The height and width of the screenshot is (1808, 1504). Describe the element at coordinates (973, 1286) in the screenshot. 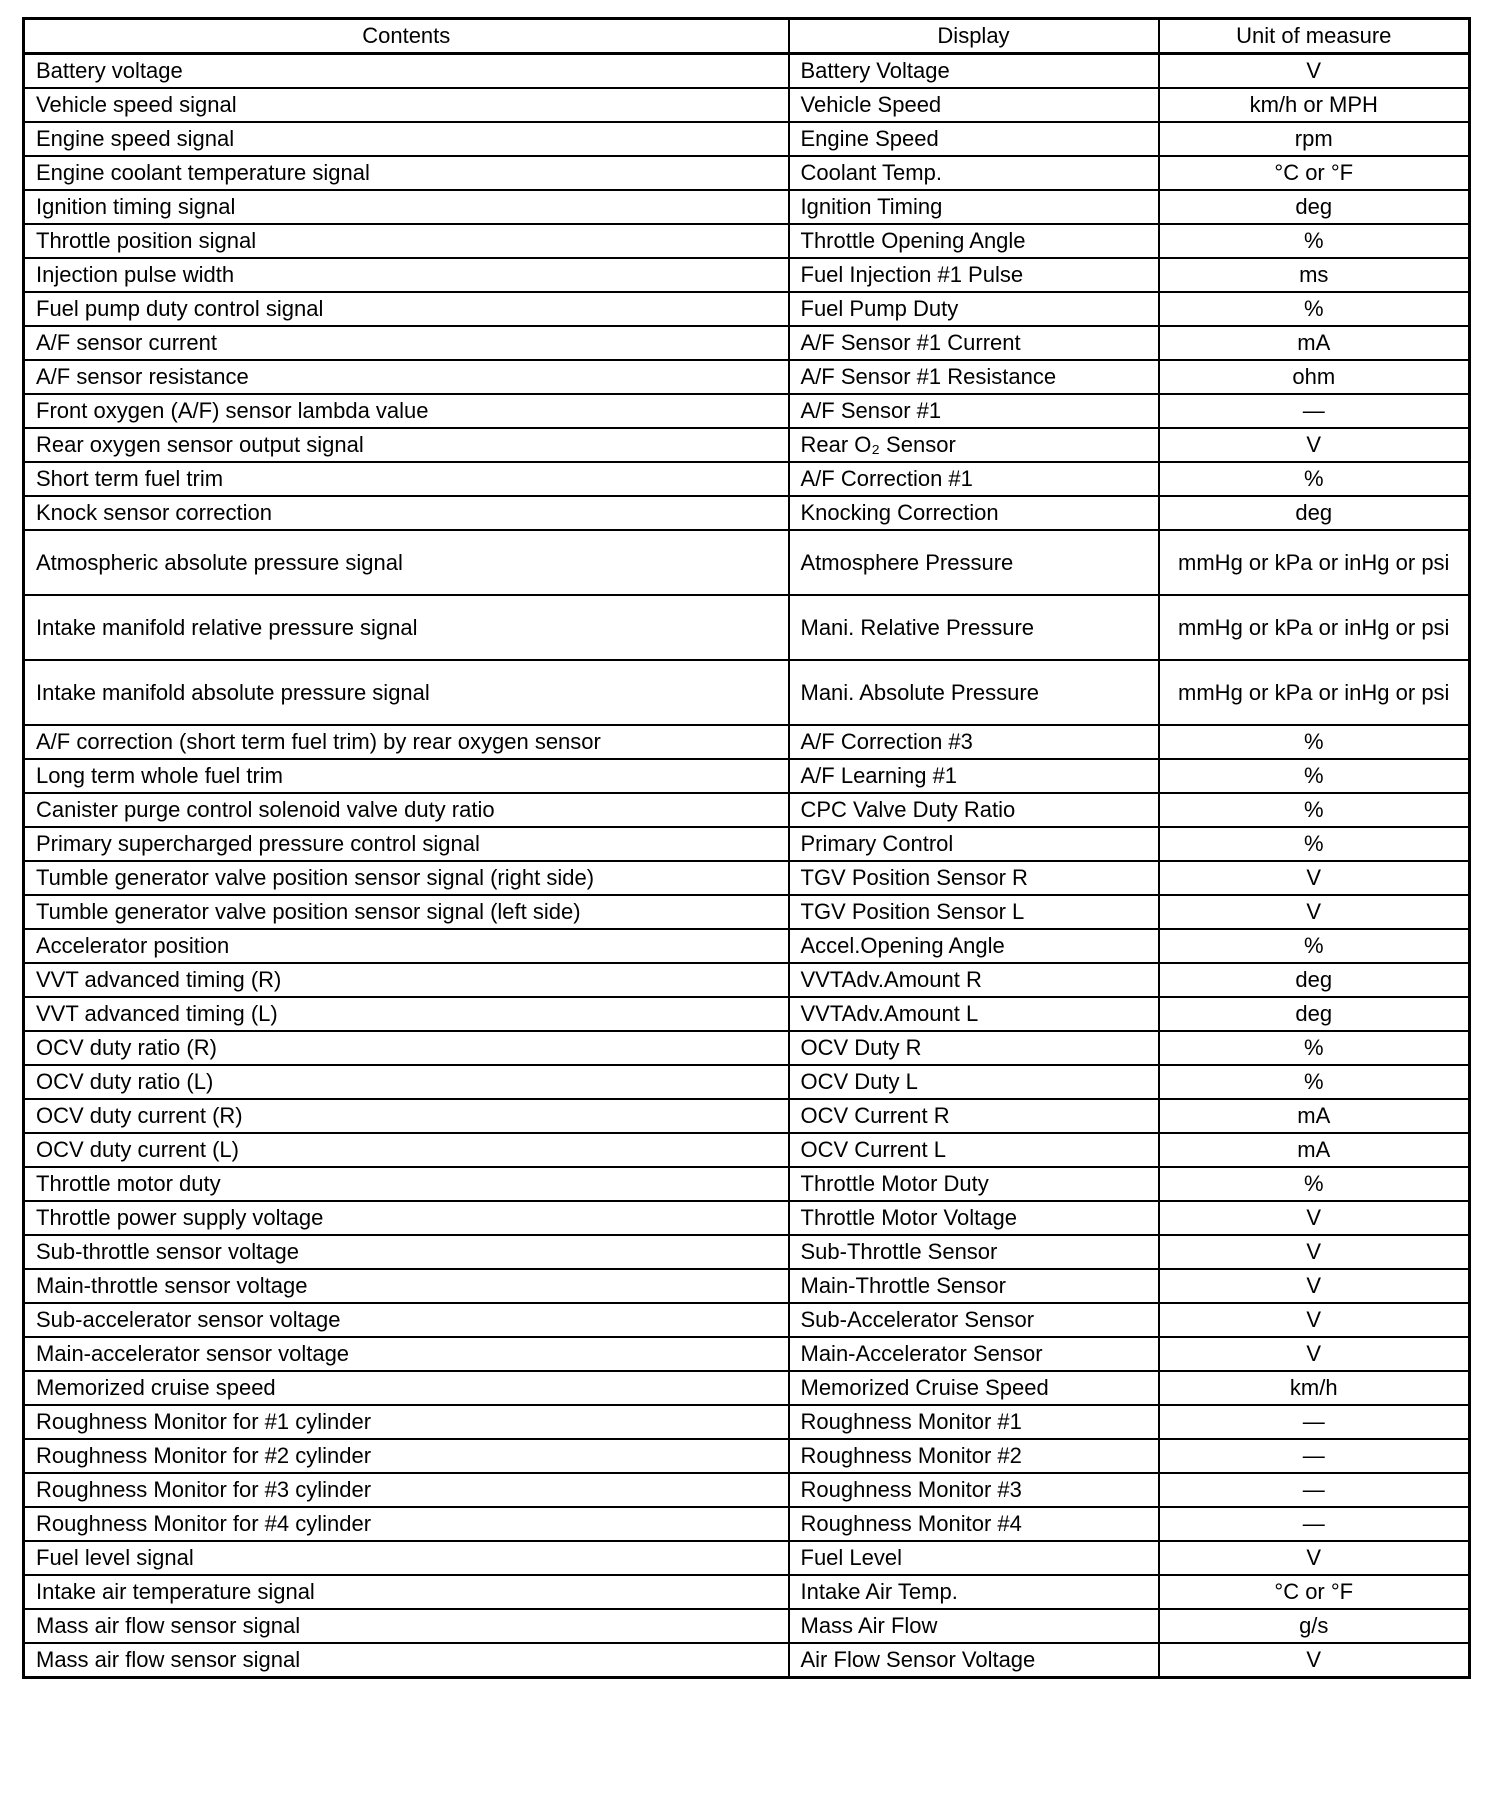

I see `display-cell: Main-Throttle Sensor` at that location.